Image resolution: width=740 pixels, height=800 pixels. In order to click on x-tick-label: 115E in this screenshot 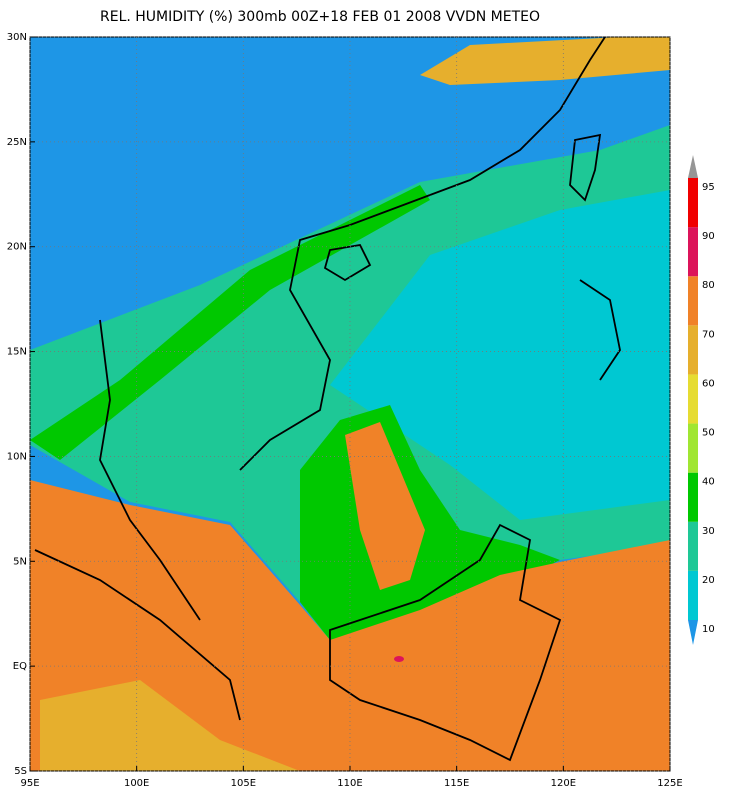, I will do `click(456, 783)`.